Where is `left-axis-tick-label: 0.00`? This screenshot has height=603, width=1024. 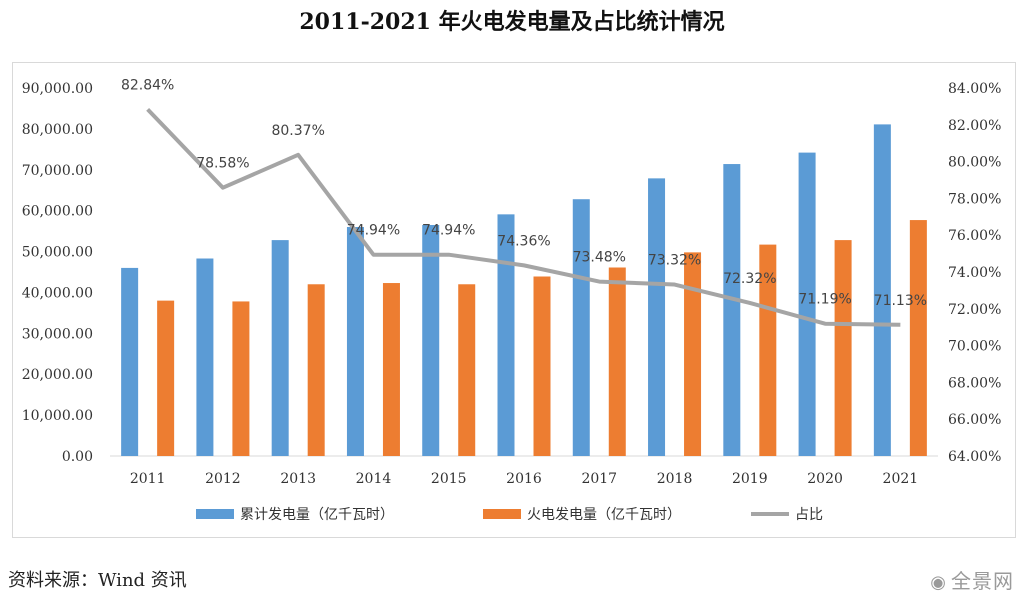
left-axis-tick-label: 0.00 is located at coordinates (77, 457).